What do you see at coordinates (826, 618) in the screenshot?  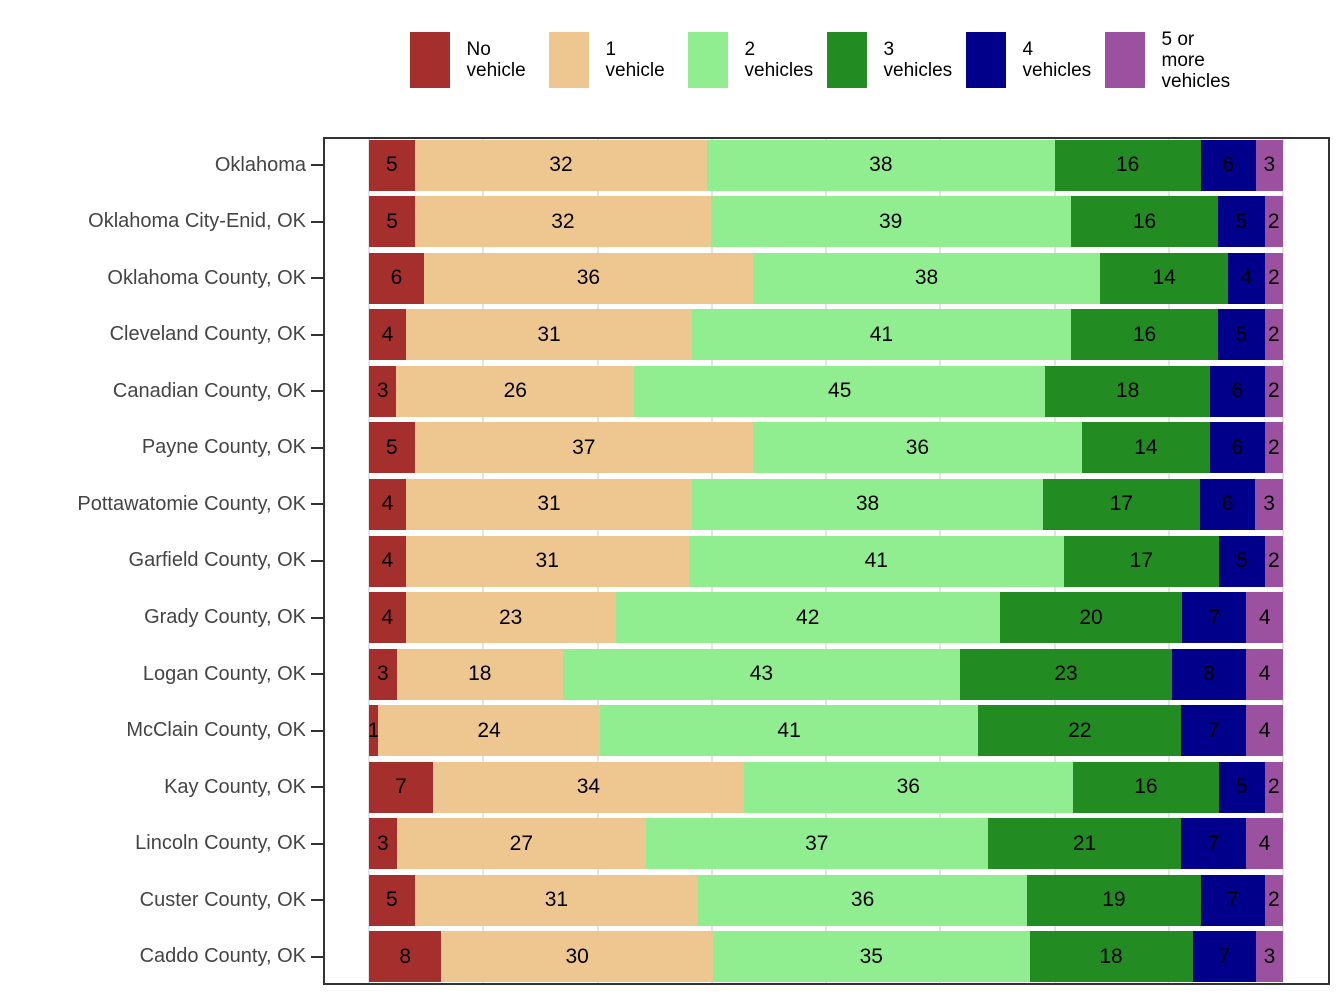 I see `bar-row: 4 23 42 20 7 4` at bounding box center [826, 618].